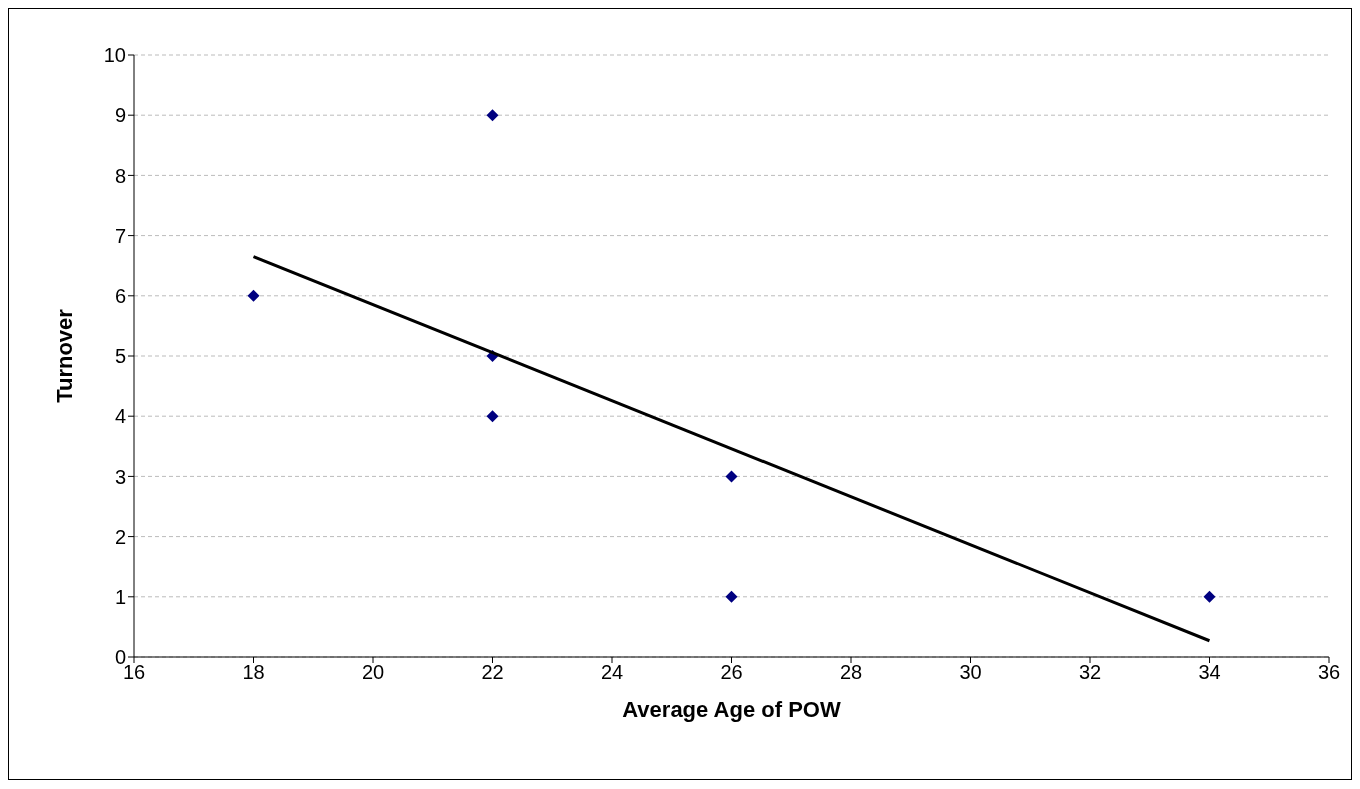  What do you see at coordinates (120, 476) in the screenshot?
I see `y-tick-label: 3` at bounding box center [120, 476].